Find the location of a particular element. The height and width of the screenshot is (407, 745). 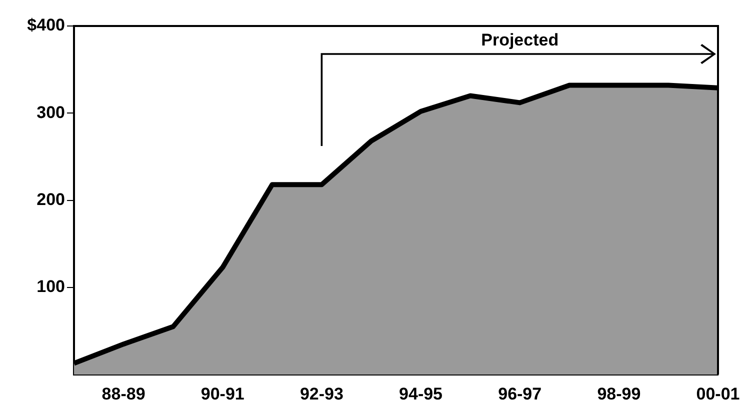

x-tick-label: 98-99 is located at coordinates (619, 394).